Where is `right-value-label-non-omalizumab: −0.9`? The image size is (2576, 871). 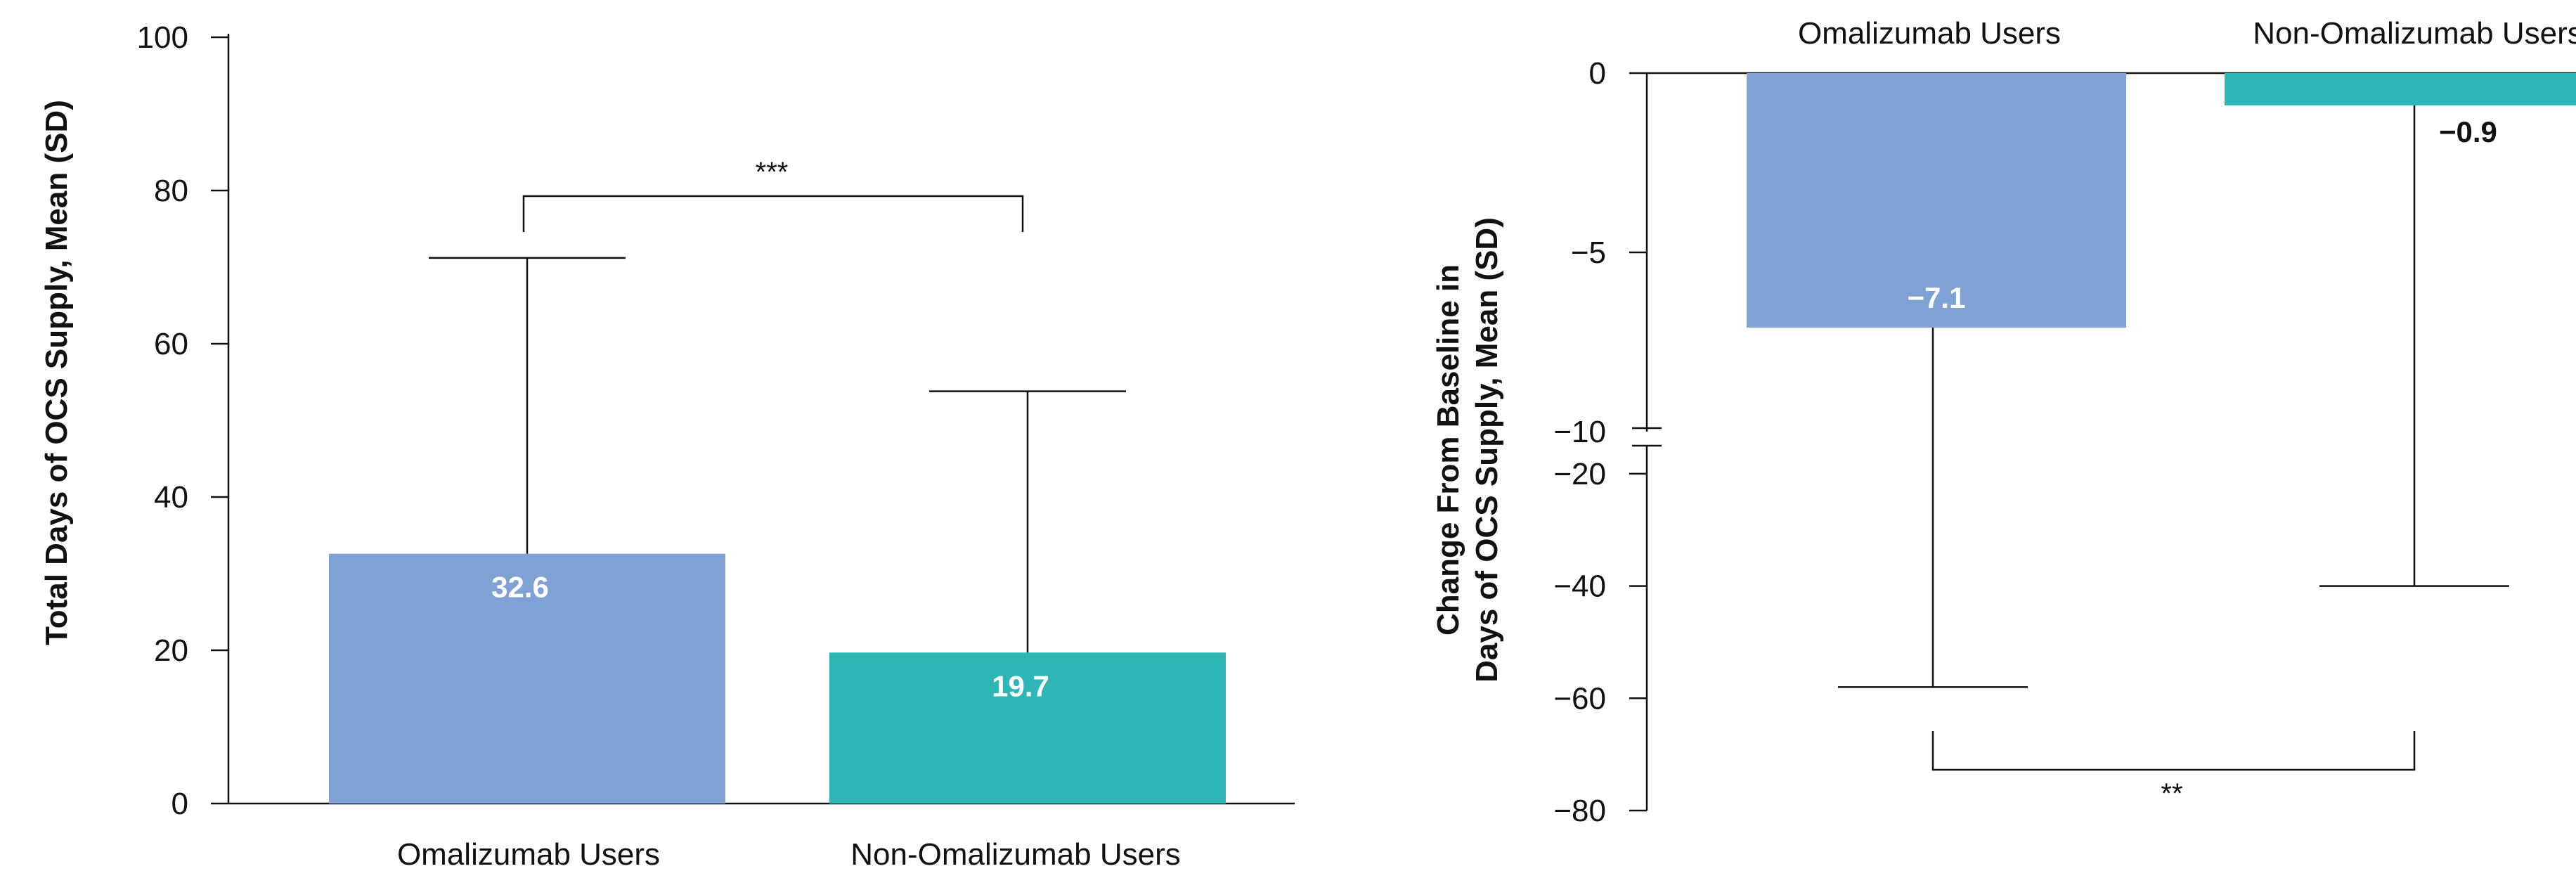
right-value-label-non-omalizumab: −0.9 is located at coordinates (2468, 131).